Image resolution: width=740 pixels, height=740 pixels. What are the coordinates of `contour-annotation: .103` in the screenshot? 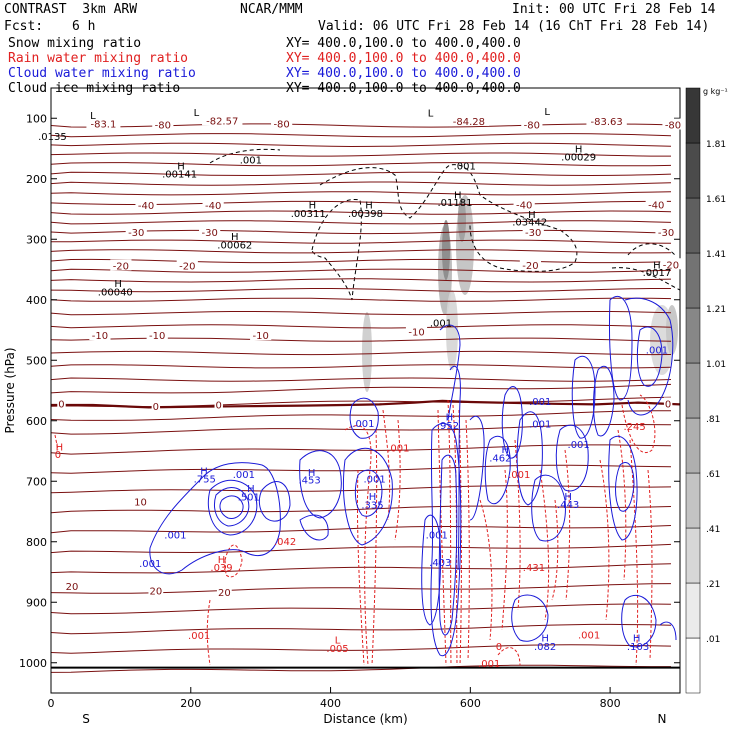 It's located at (638, 647).